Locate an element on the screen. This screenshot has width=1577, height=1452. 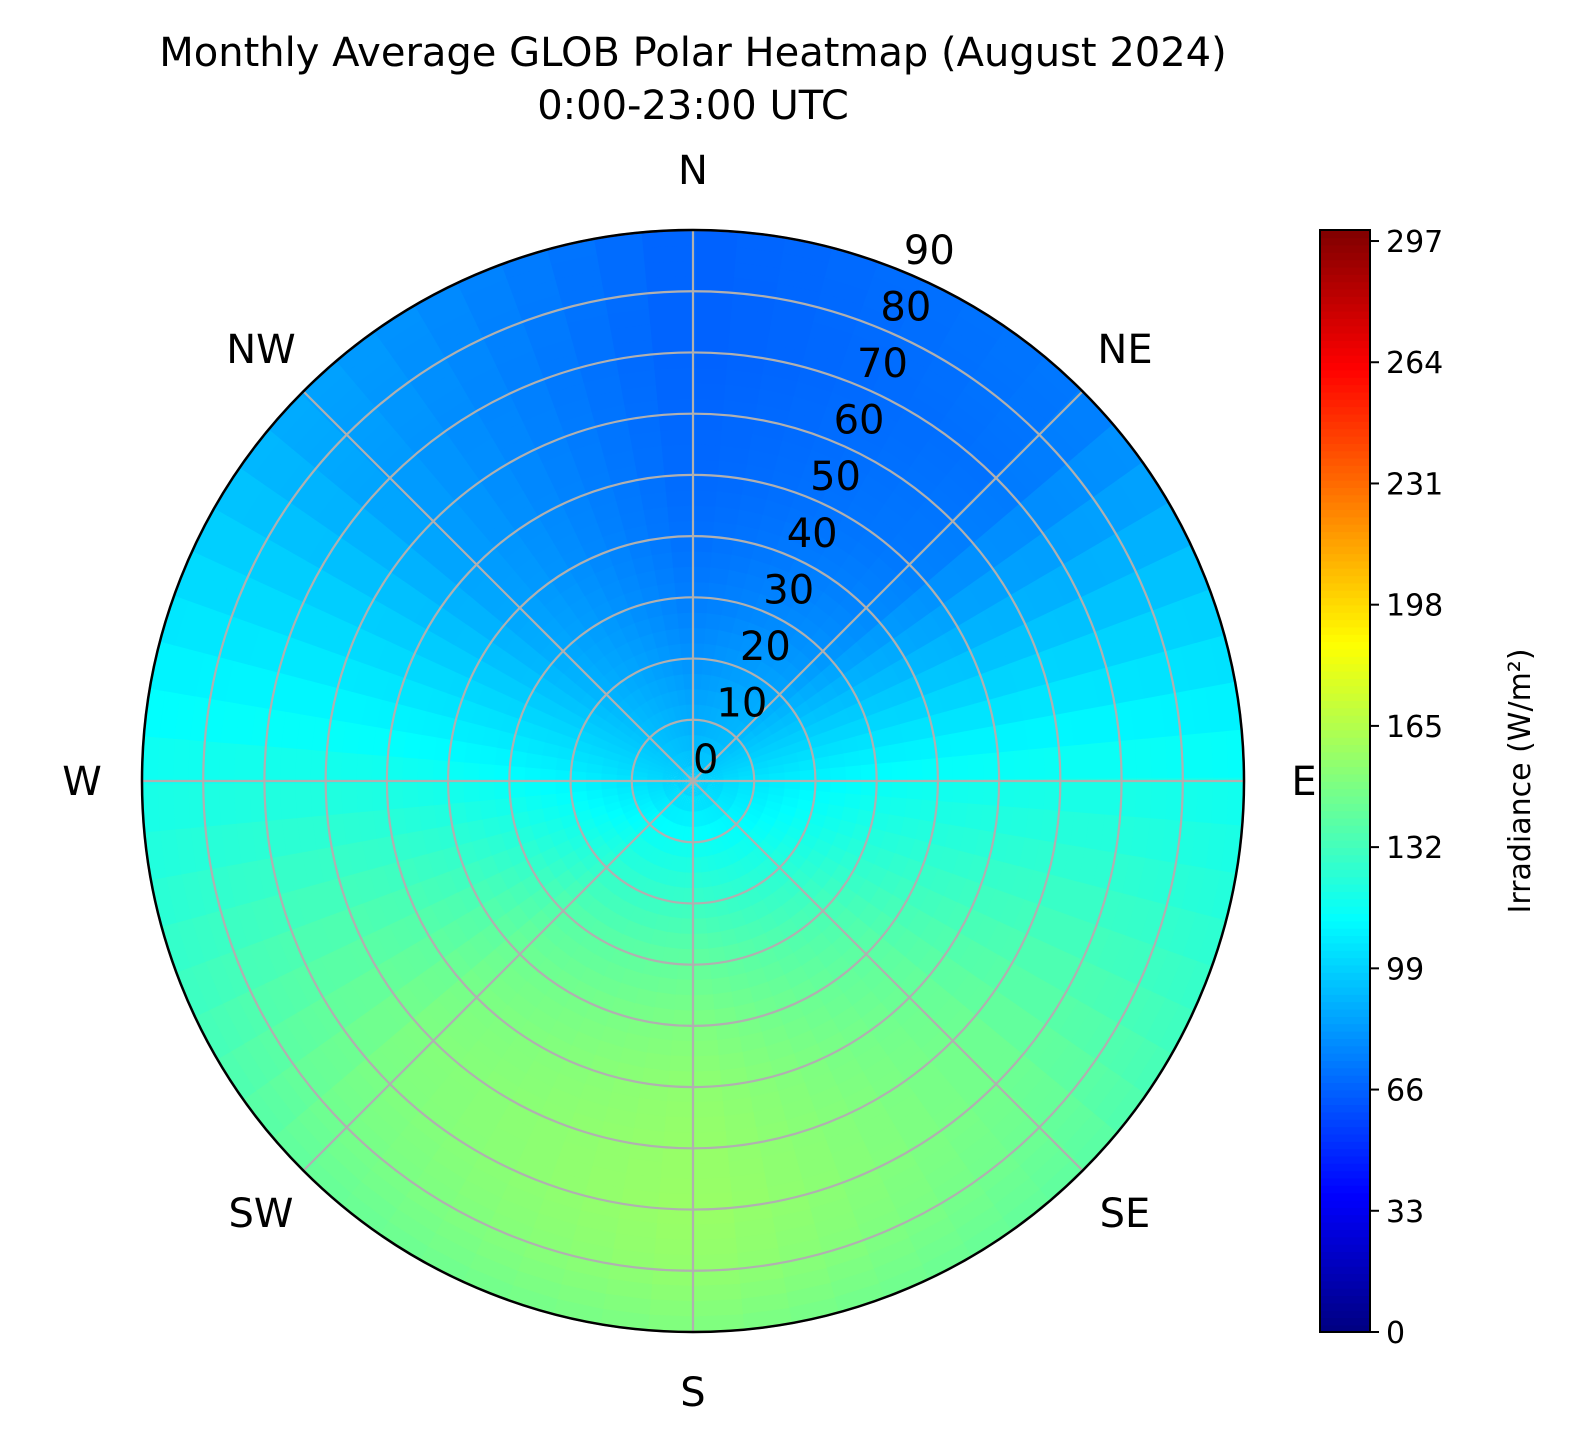
colorbar-tick-label: 0 is located at coordinates (1395, 1333).